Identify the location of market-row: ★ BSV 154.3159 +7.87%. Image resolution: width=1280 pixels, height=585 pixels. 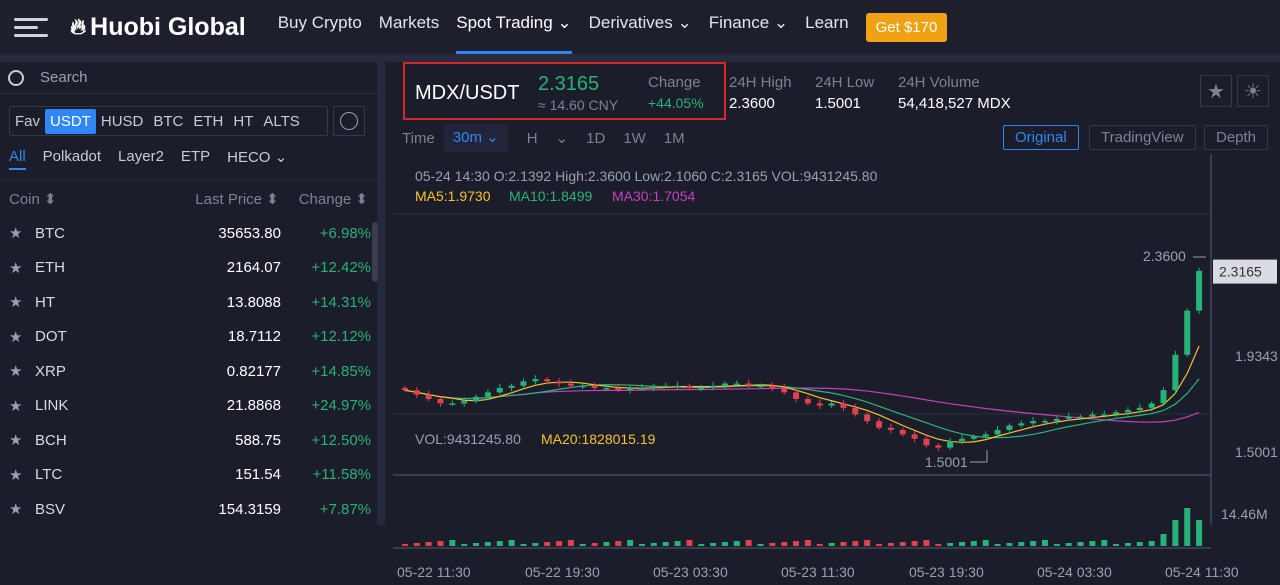
(188, 509).